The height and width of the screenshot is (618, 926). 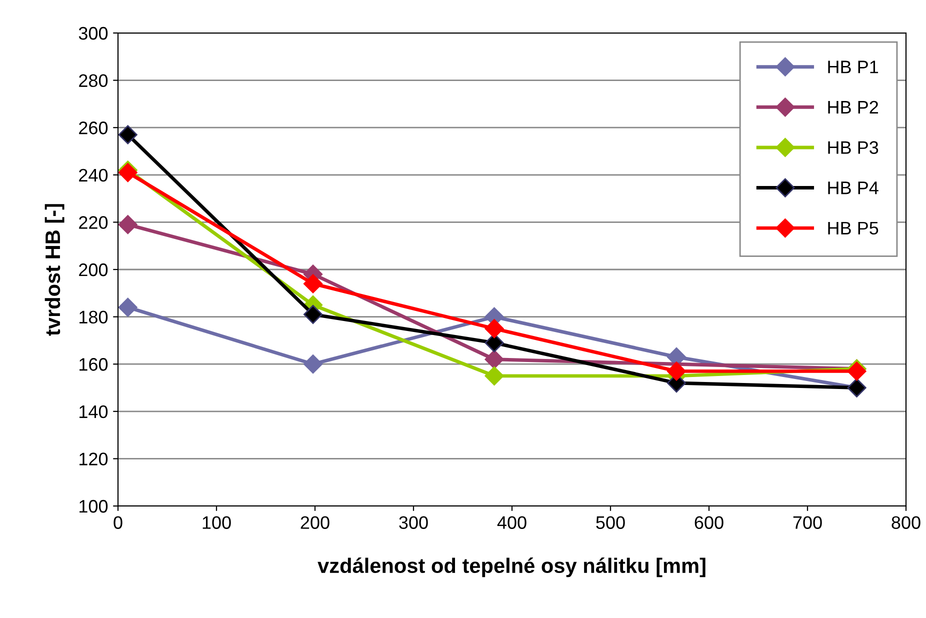 I want to click on x-tick-label: 500, so click(x=610, y=522).